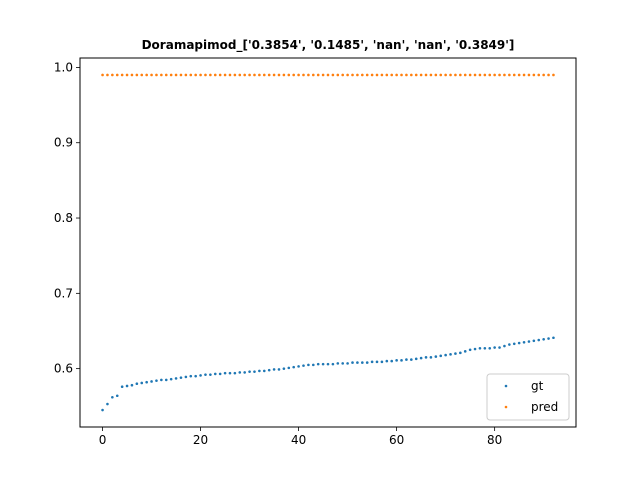  I want to click on x-tick-label: 60, so click(396, 440).